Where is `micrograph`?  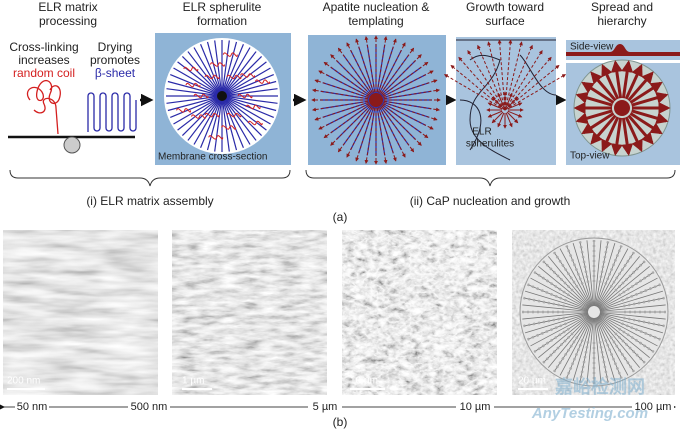
micrograph is located at coordinates (419, 312).